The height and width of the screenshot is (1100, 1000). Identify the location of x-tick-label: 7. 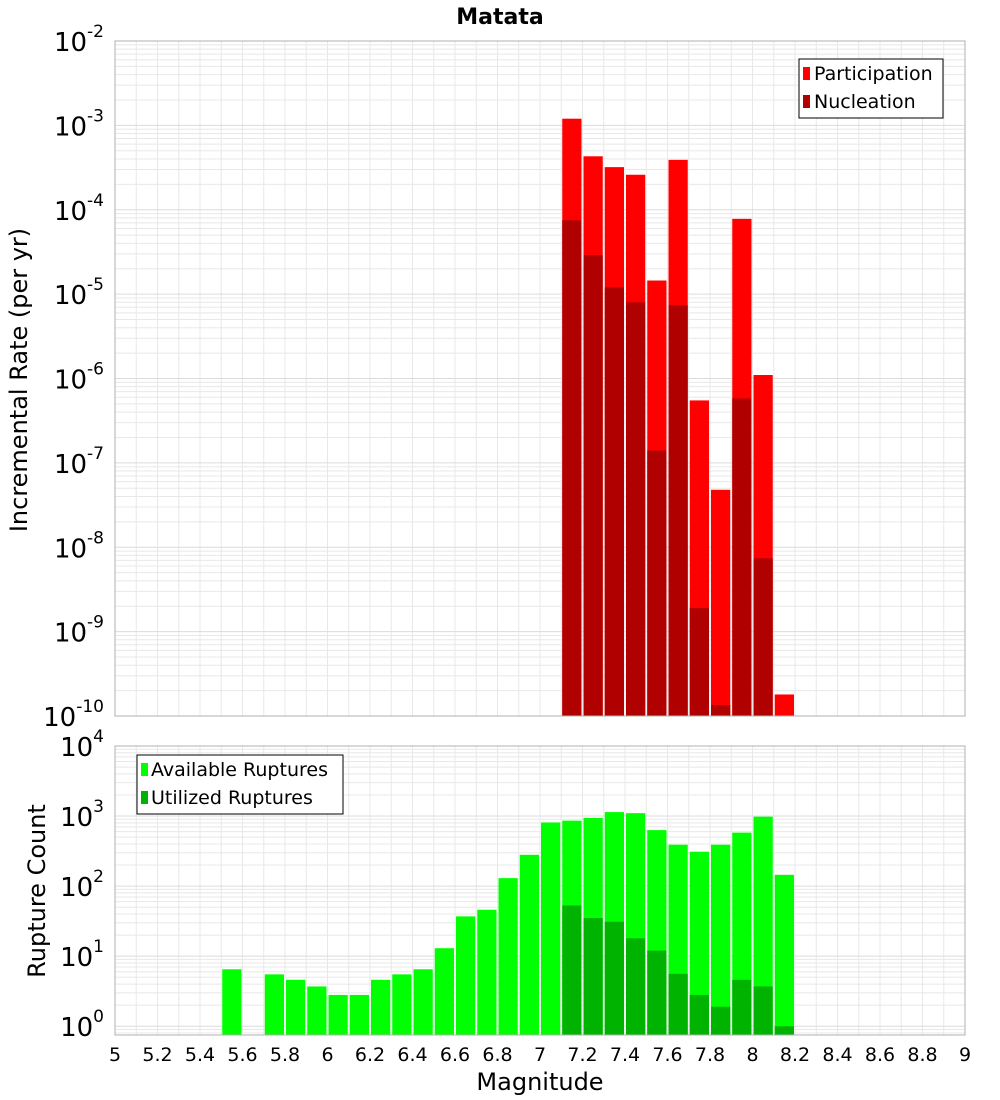
(540, 1055).